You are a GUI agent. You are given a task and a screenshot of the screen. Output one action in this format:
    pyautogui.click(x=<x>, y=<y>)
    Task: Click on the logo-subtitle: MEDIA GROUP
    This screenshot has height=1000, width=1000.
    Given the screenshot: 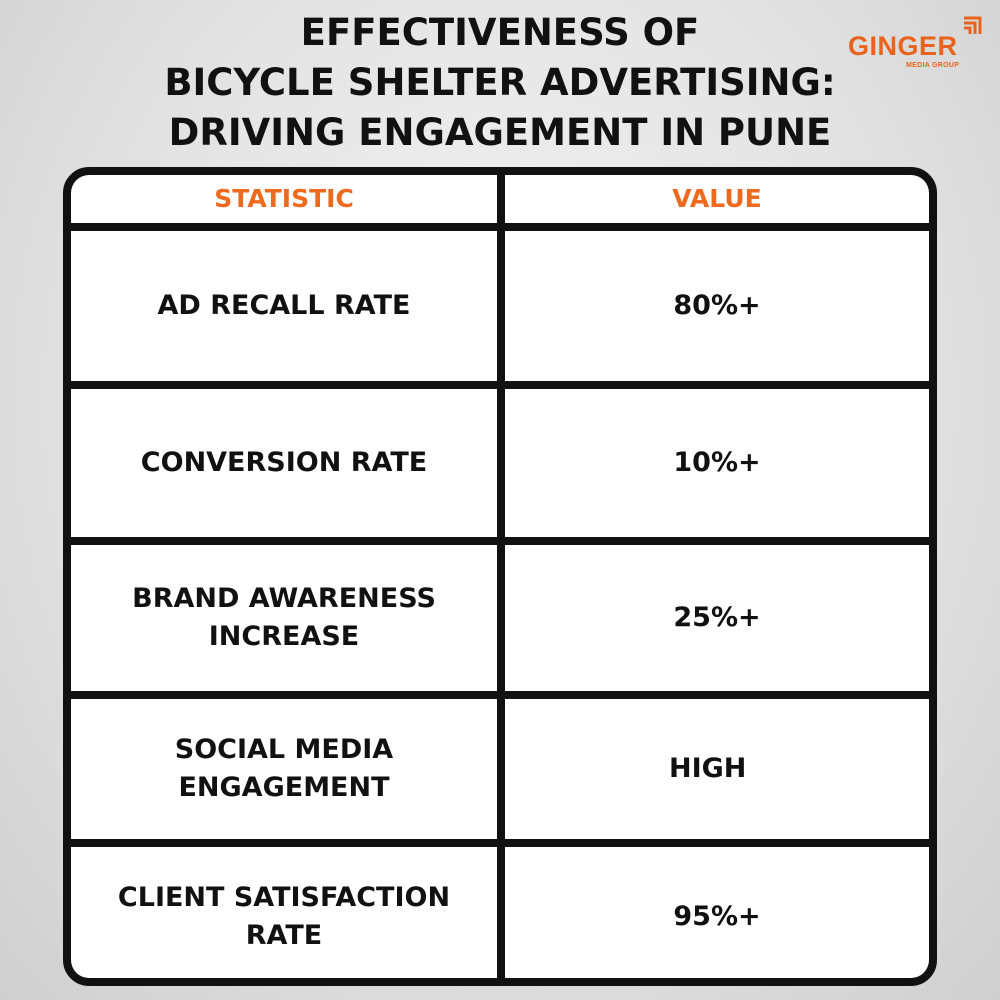 What is the action you would take?
    pyautogui.click(x=933, y=65)
    